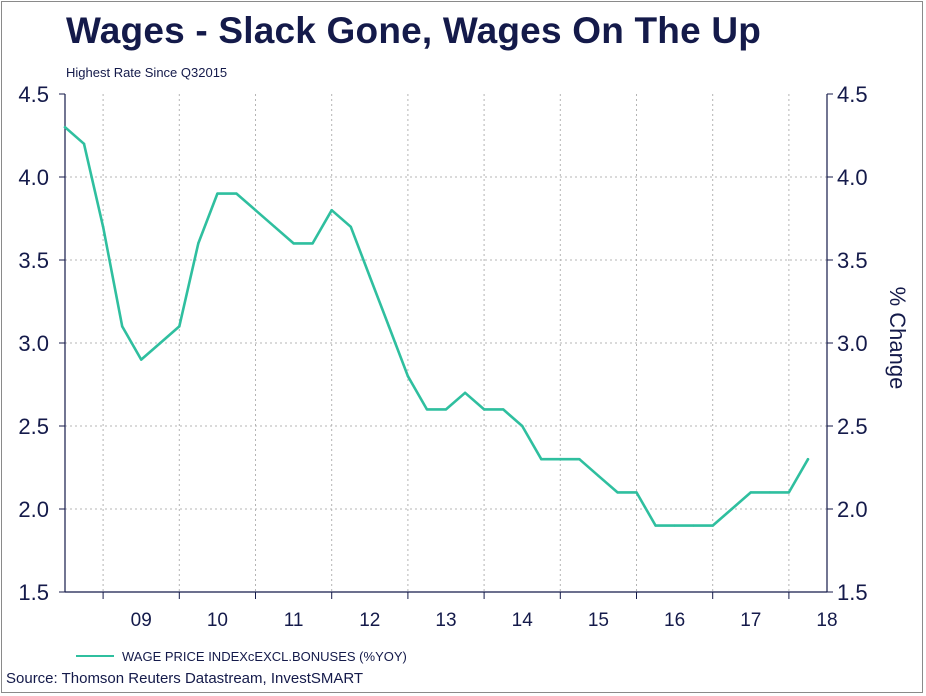 The height and width of the screenshot is (696, 926). I want to click on x-axis-ticks: 09 10 11 12 13 14 15 16 17 18, so click(470, 611).